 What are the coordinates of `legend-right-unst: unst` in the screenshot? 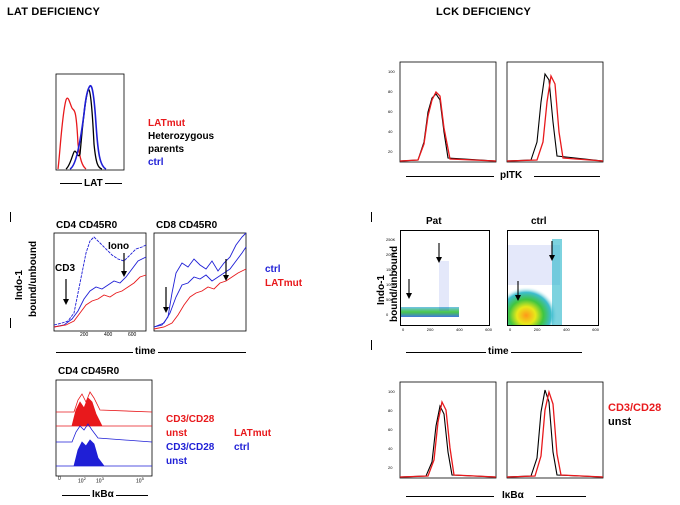 It's located at (620, 422).